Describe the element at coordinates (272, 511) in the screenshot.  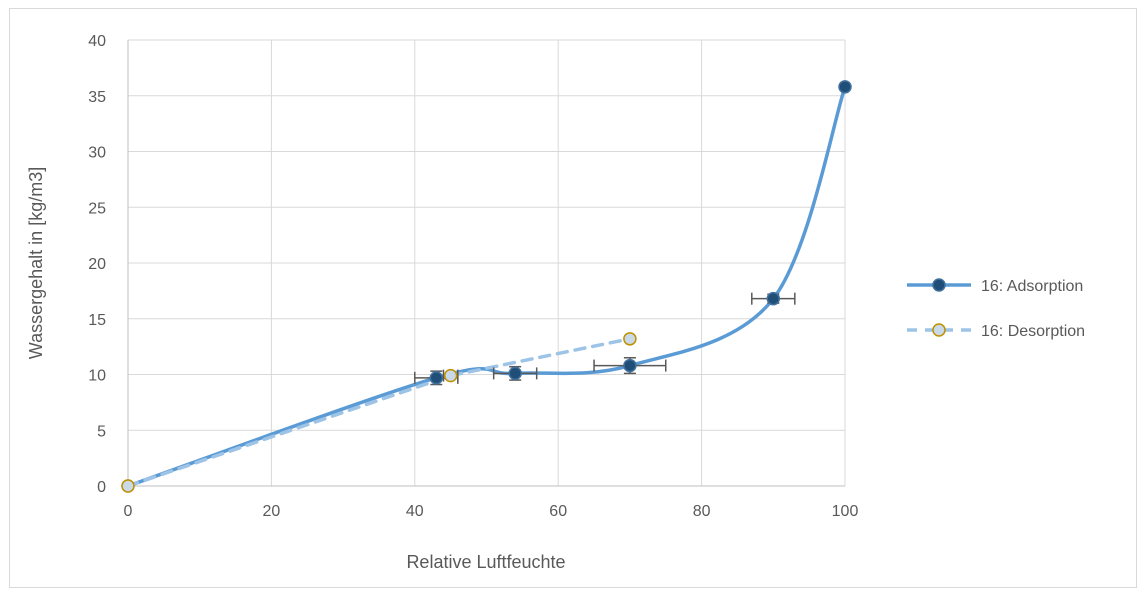
I see `x-tick-label: 20` at that location.